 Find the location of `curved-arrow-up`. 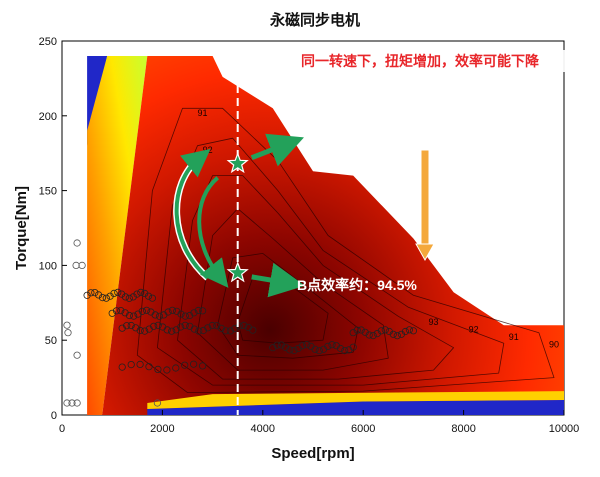

curved-arrow-up is located at coordinates (192, 214).